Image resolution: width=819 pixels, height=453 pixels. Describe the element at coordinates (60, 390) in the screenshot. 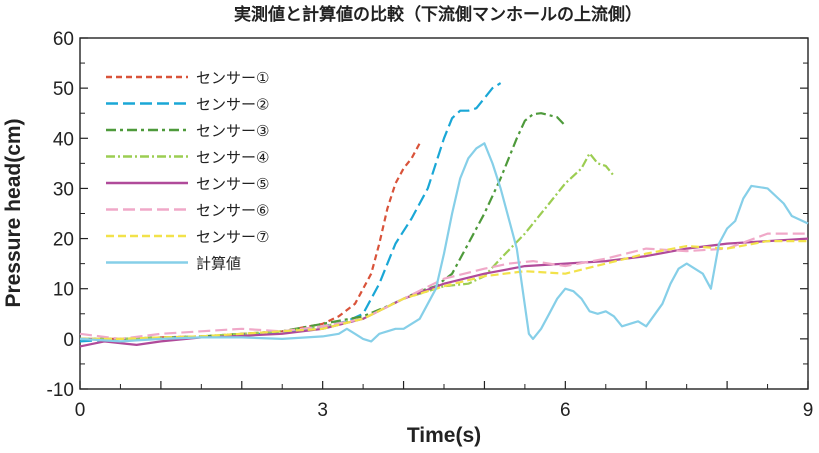

I see `y-tick-label: -10` at that location.